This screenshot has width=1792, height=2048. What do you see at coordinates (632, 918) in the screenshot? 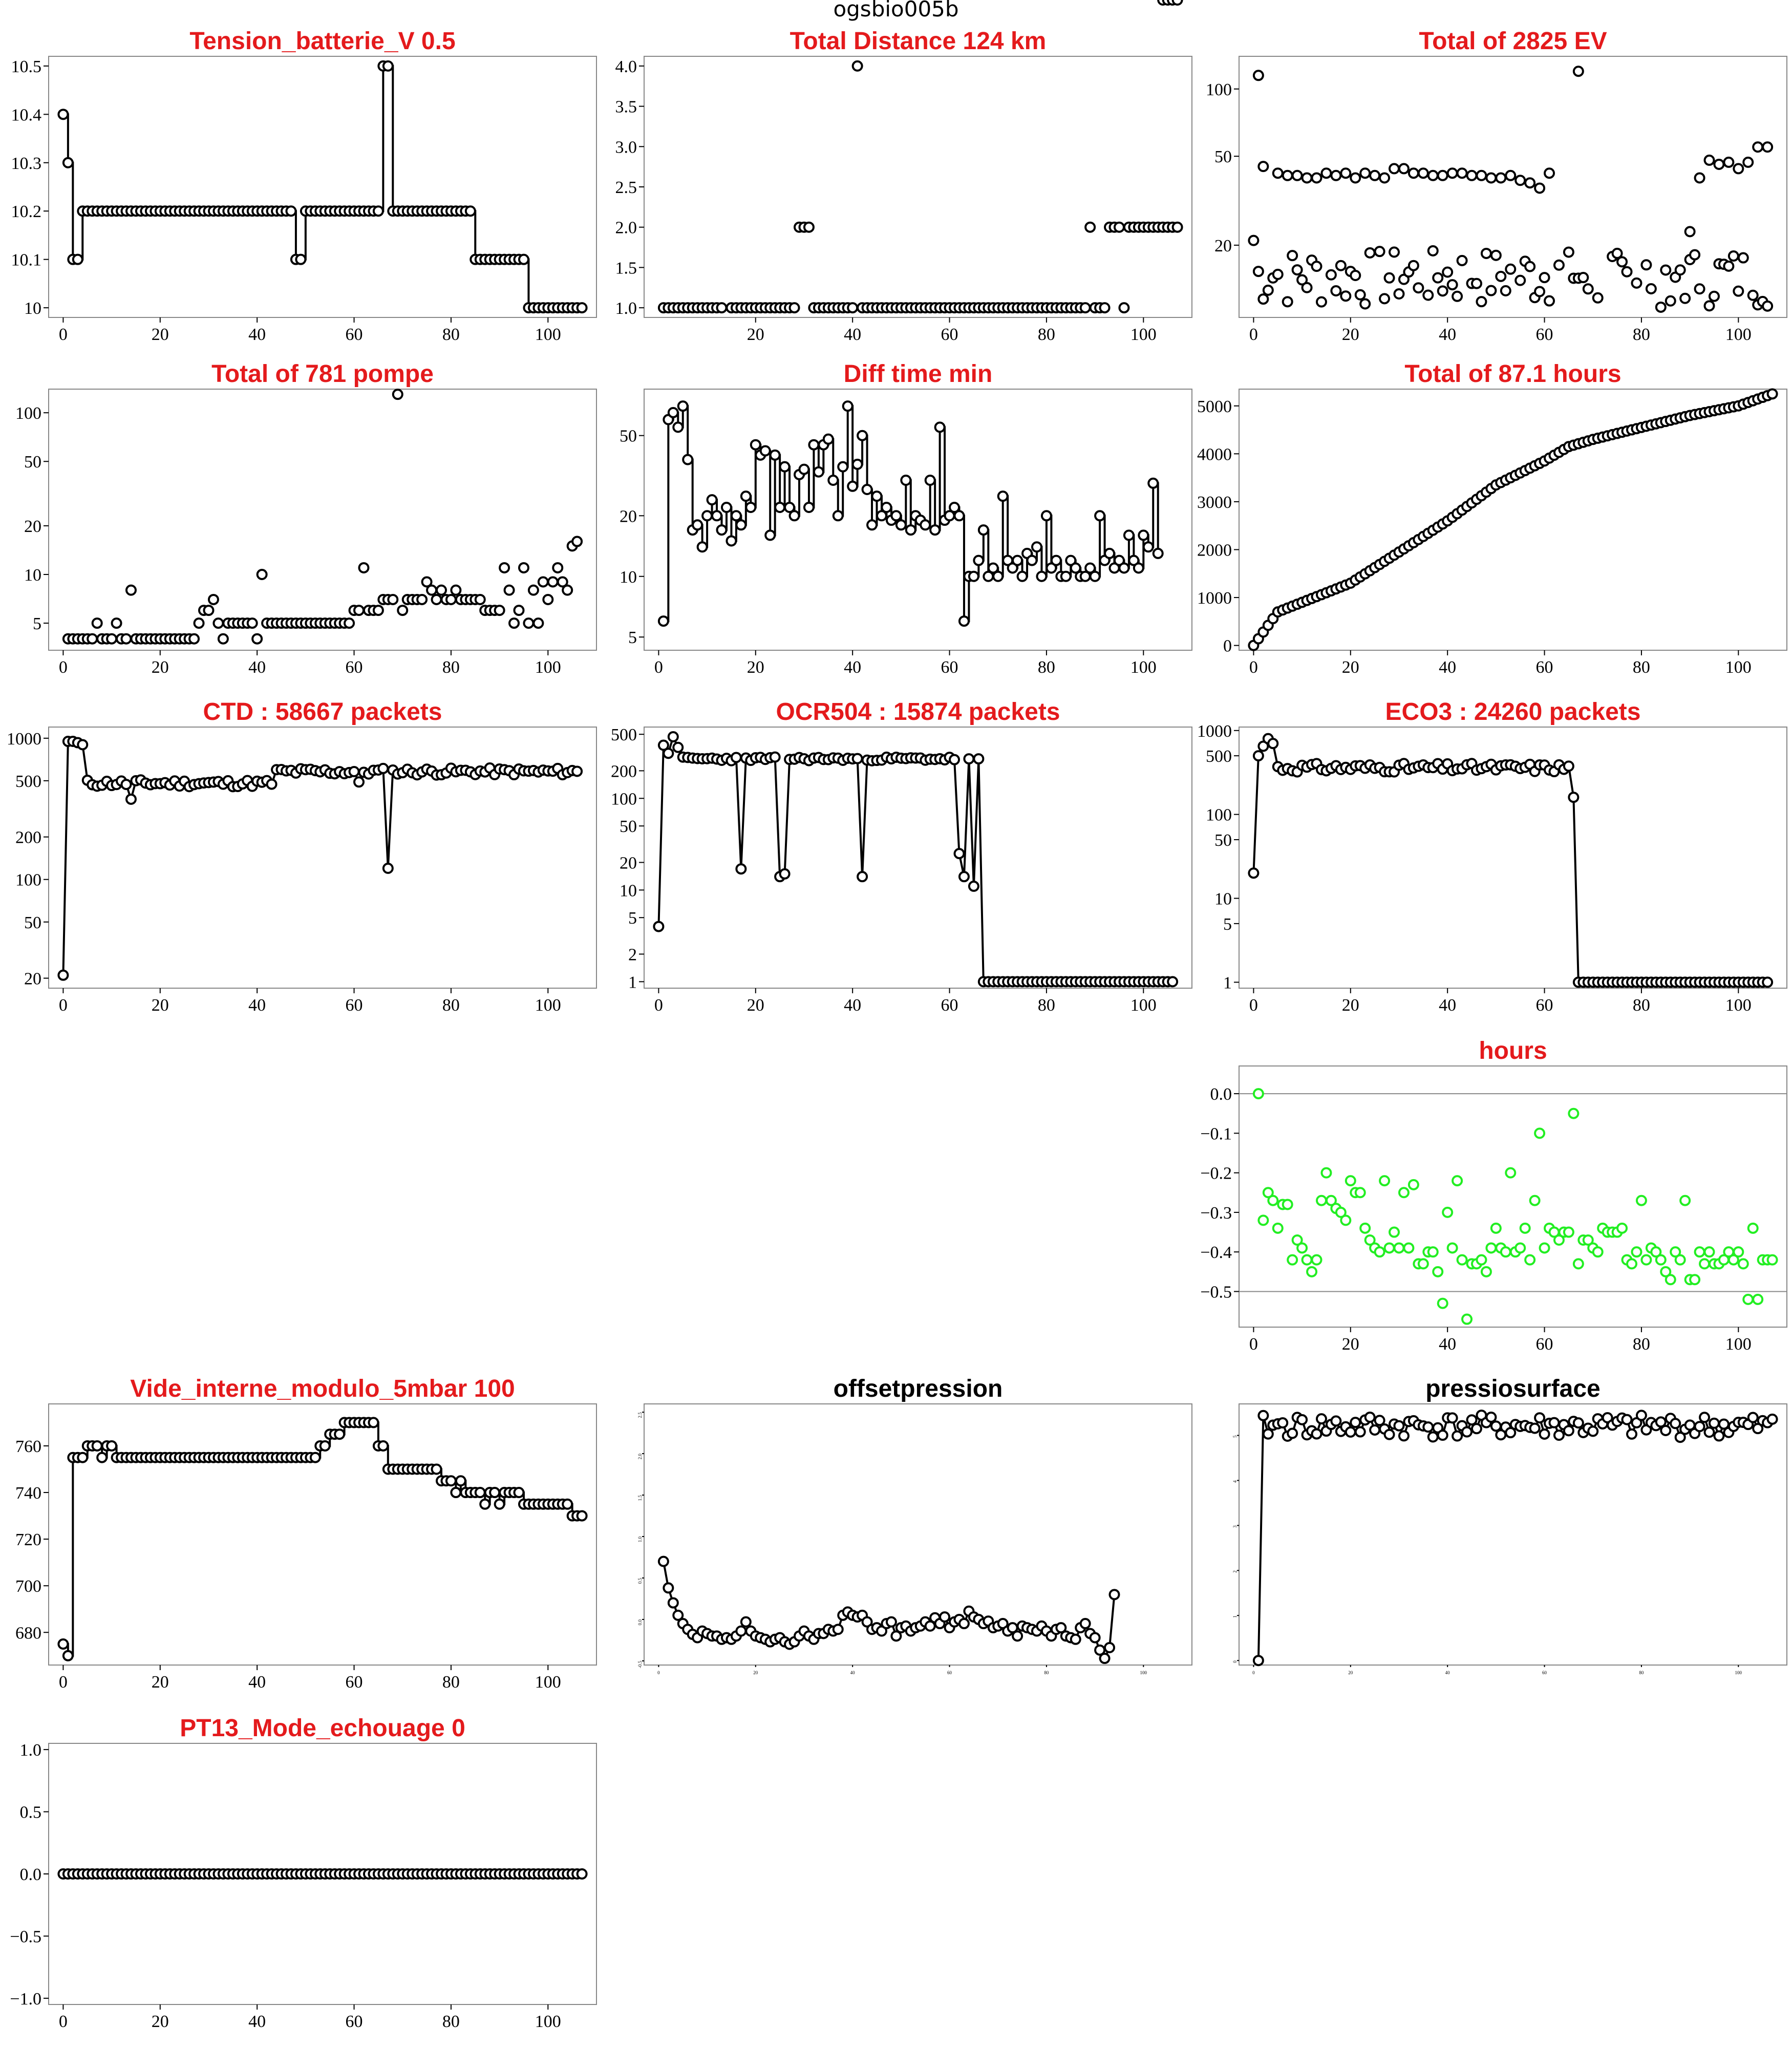
I see `y-tick-label: 5` at bounding box center [632, 918].